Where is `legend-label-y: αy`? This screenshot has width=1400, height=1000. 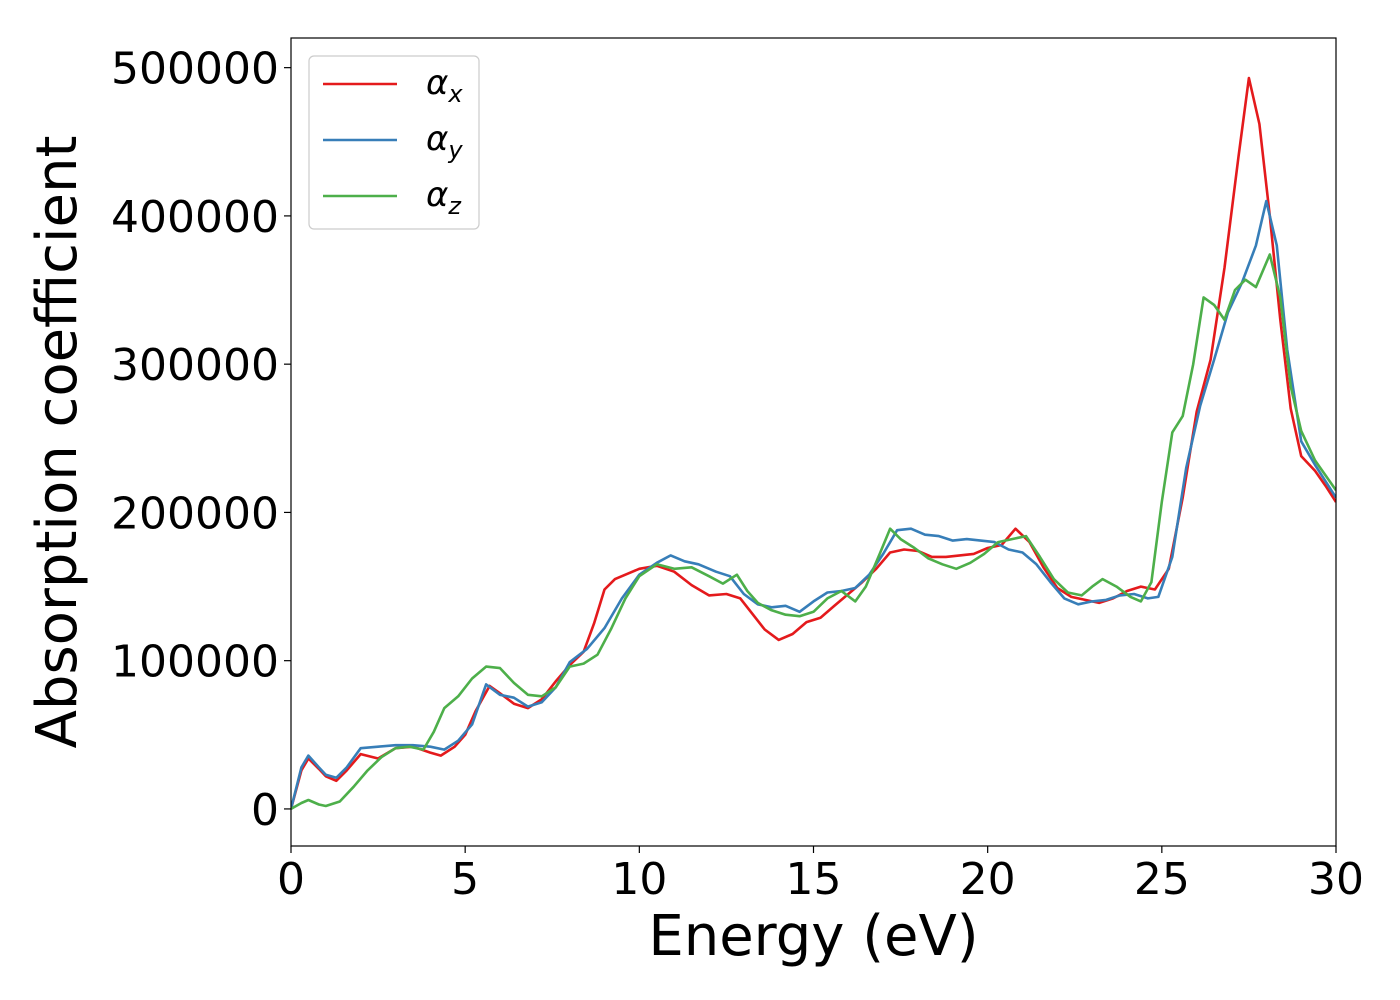 legend-label-y: αy is located at coordinates (444, 141).